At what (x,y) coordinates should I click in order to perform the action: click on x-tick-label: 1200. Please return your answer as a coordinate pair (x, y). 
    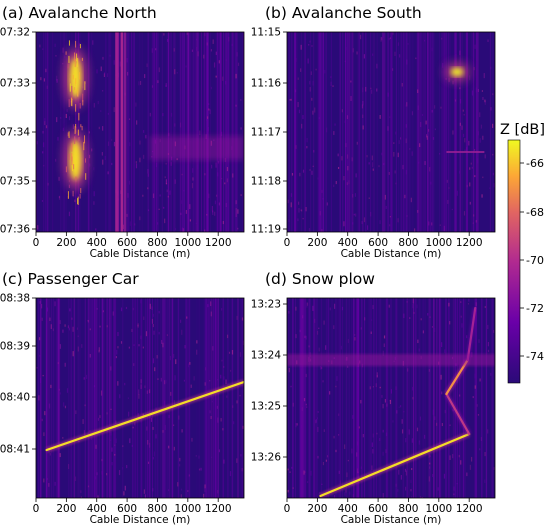
    Looking at the image, I should click on (469, 243).